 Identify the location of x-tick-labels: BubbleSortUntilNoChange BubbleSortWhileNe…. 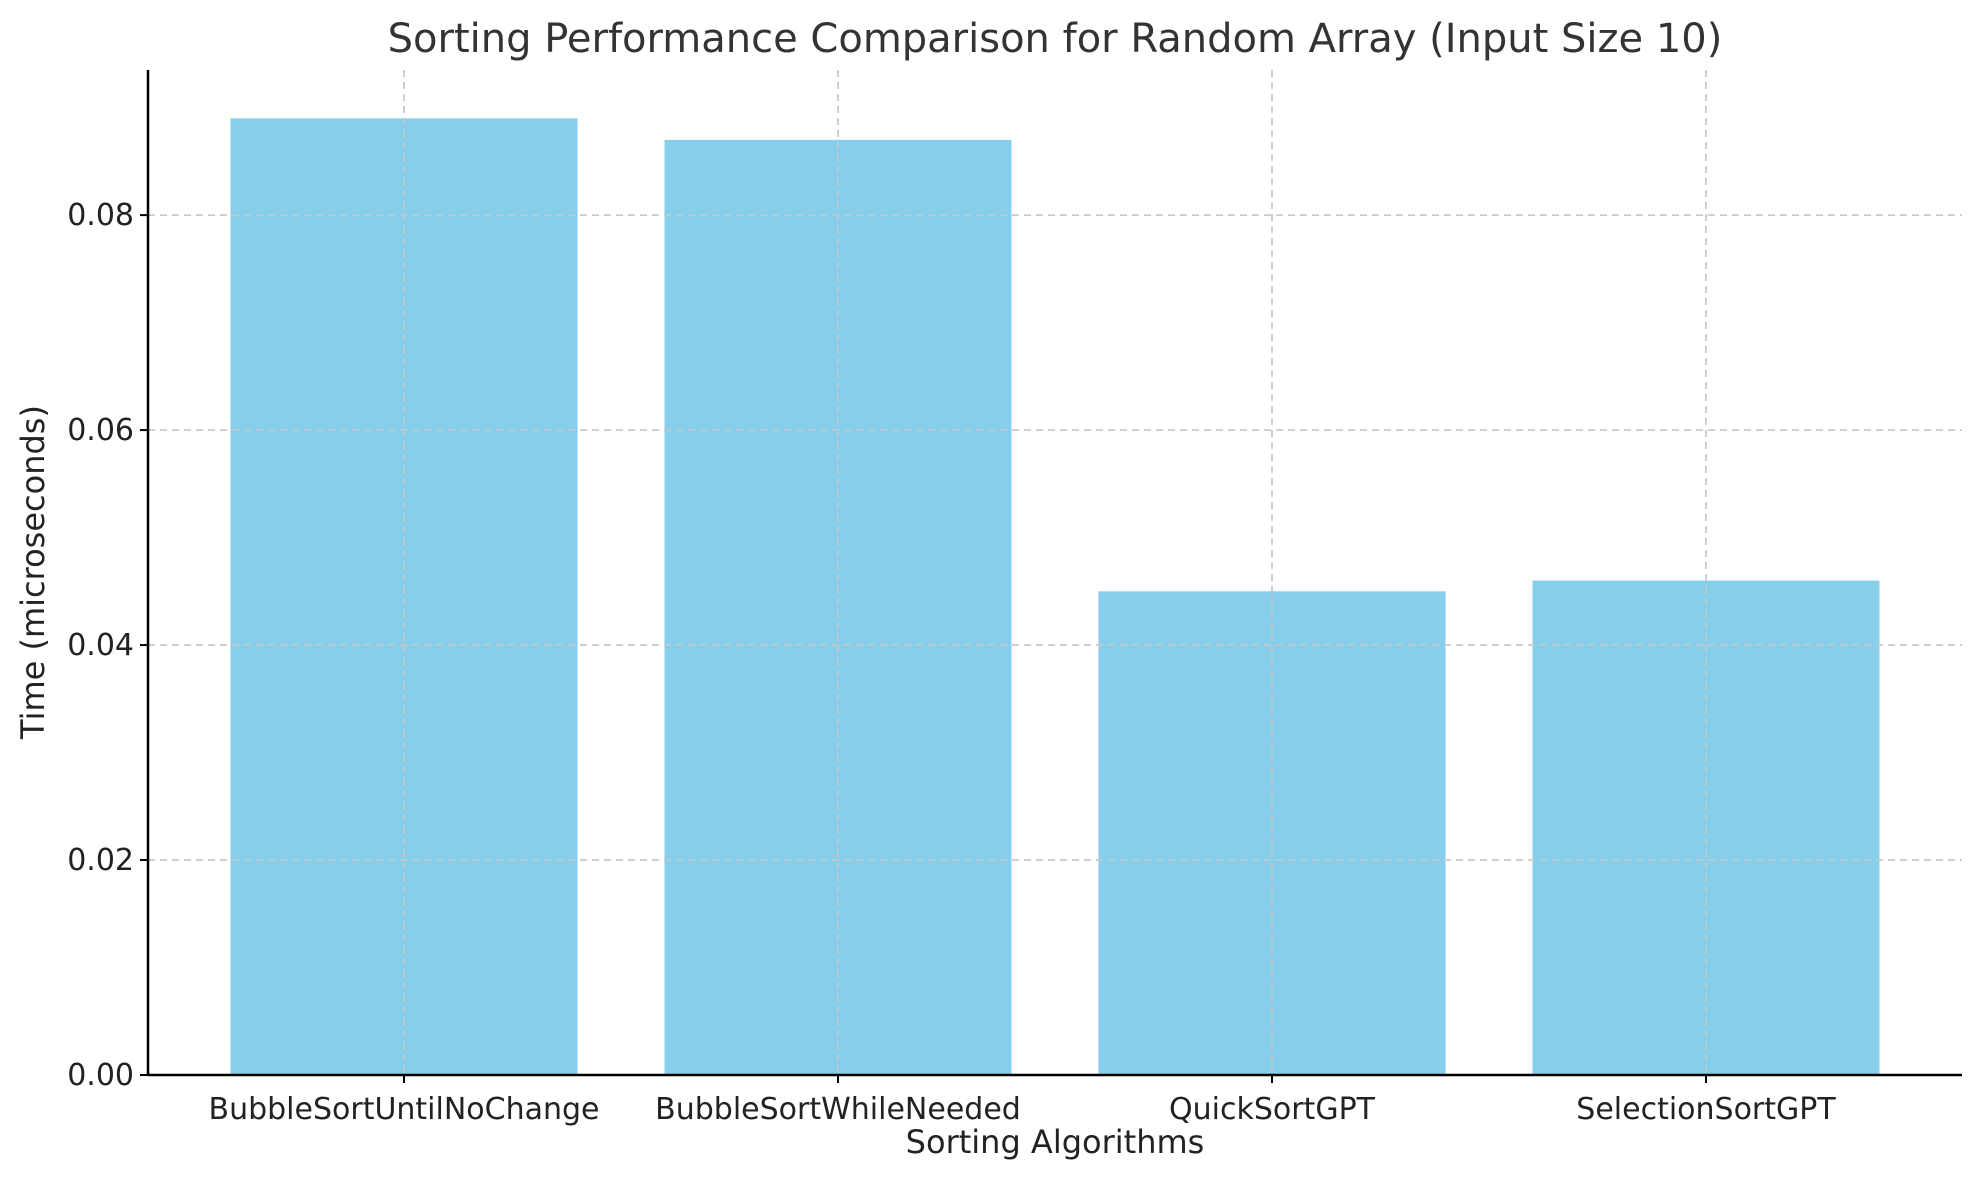
(1022, 1101).